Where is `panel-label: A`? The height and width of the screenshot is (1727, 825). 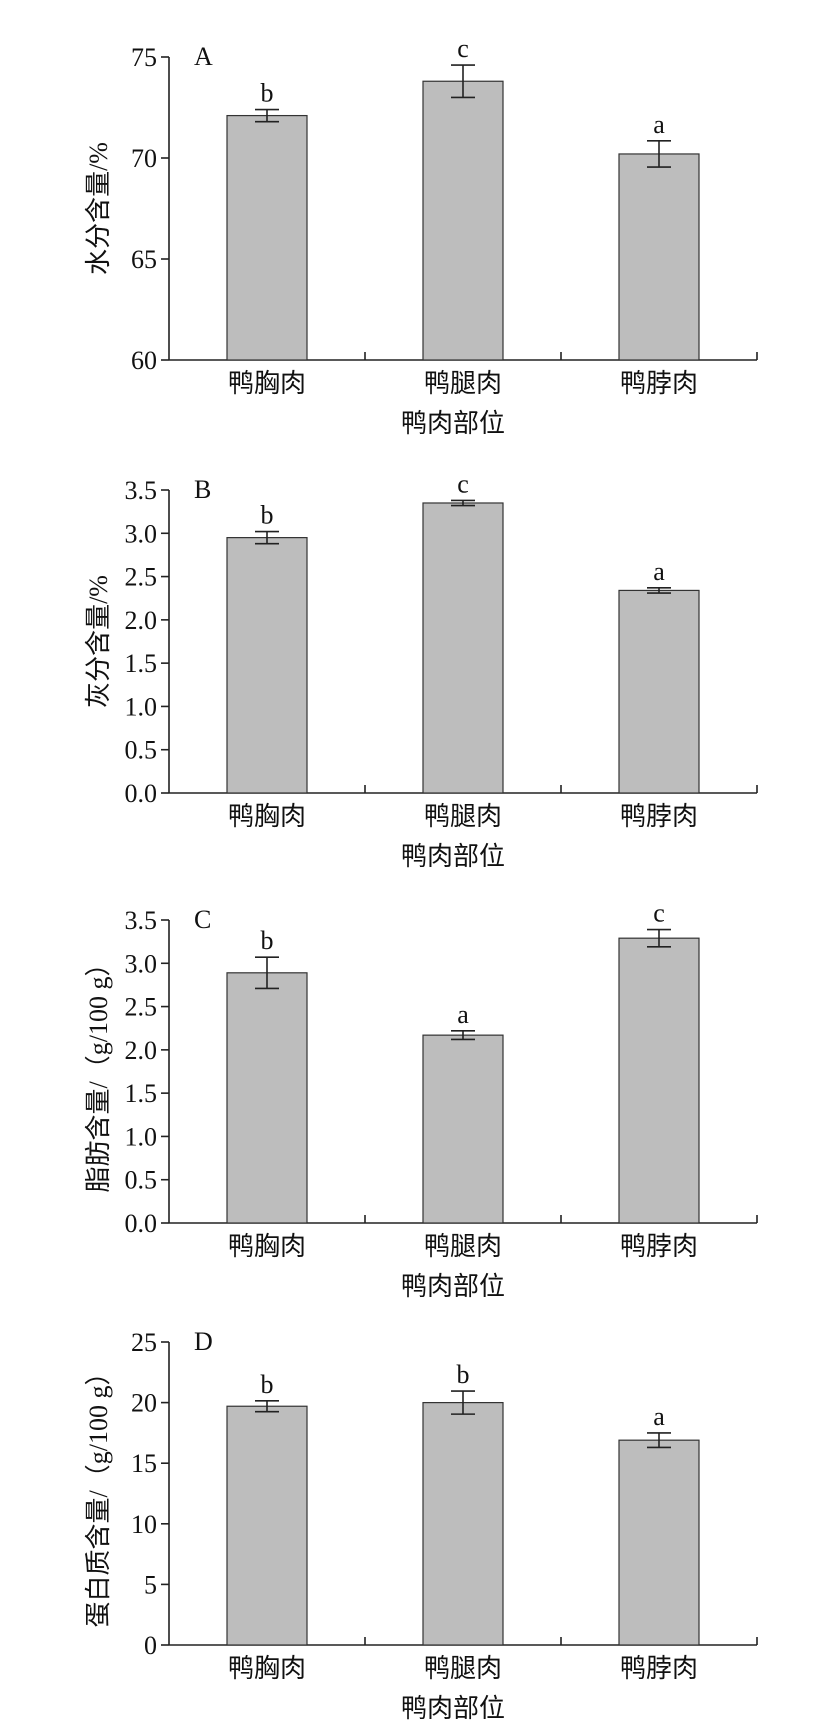 panel-label: A is located at coordinates (203, 56).